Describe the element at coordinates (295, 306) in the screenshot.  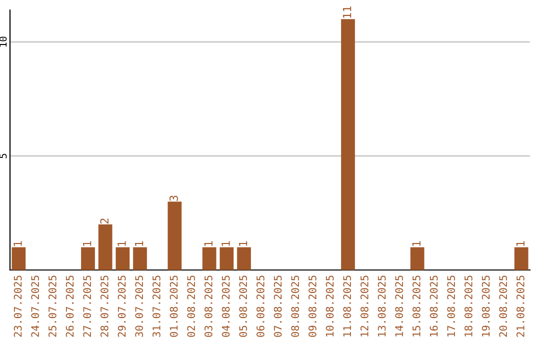
I see `x-tick-label: 08.08.2025` at that location.